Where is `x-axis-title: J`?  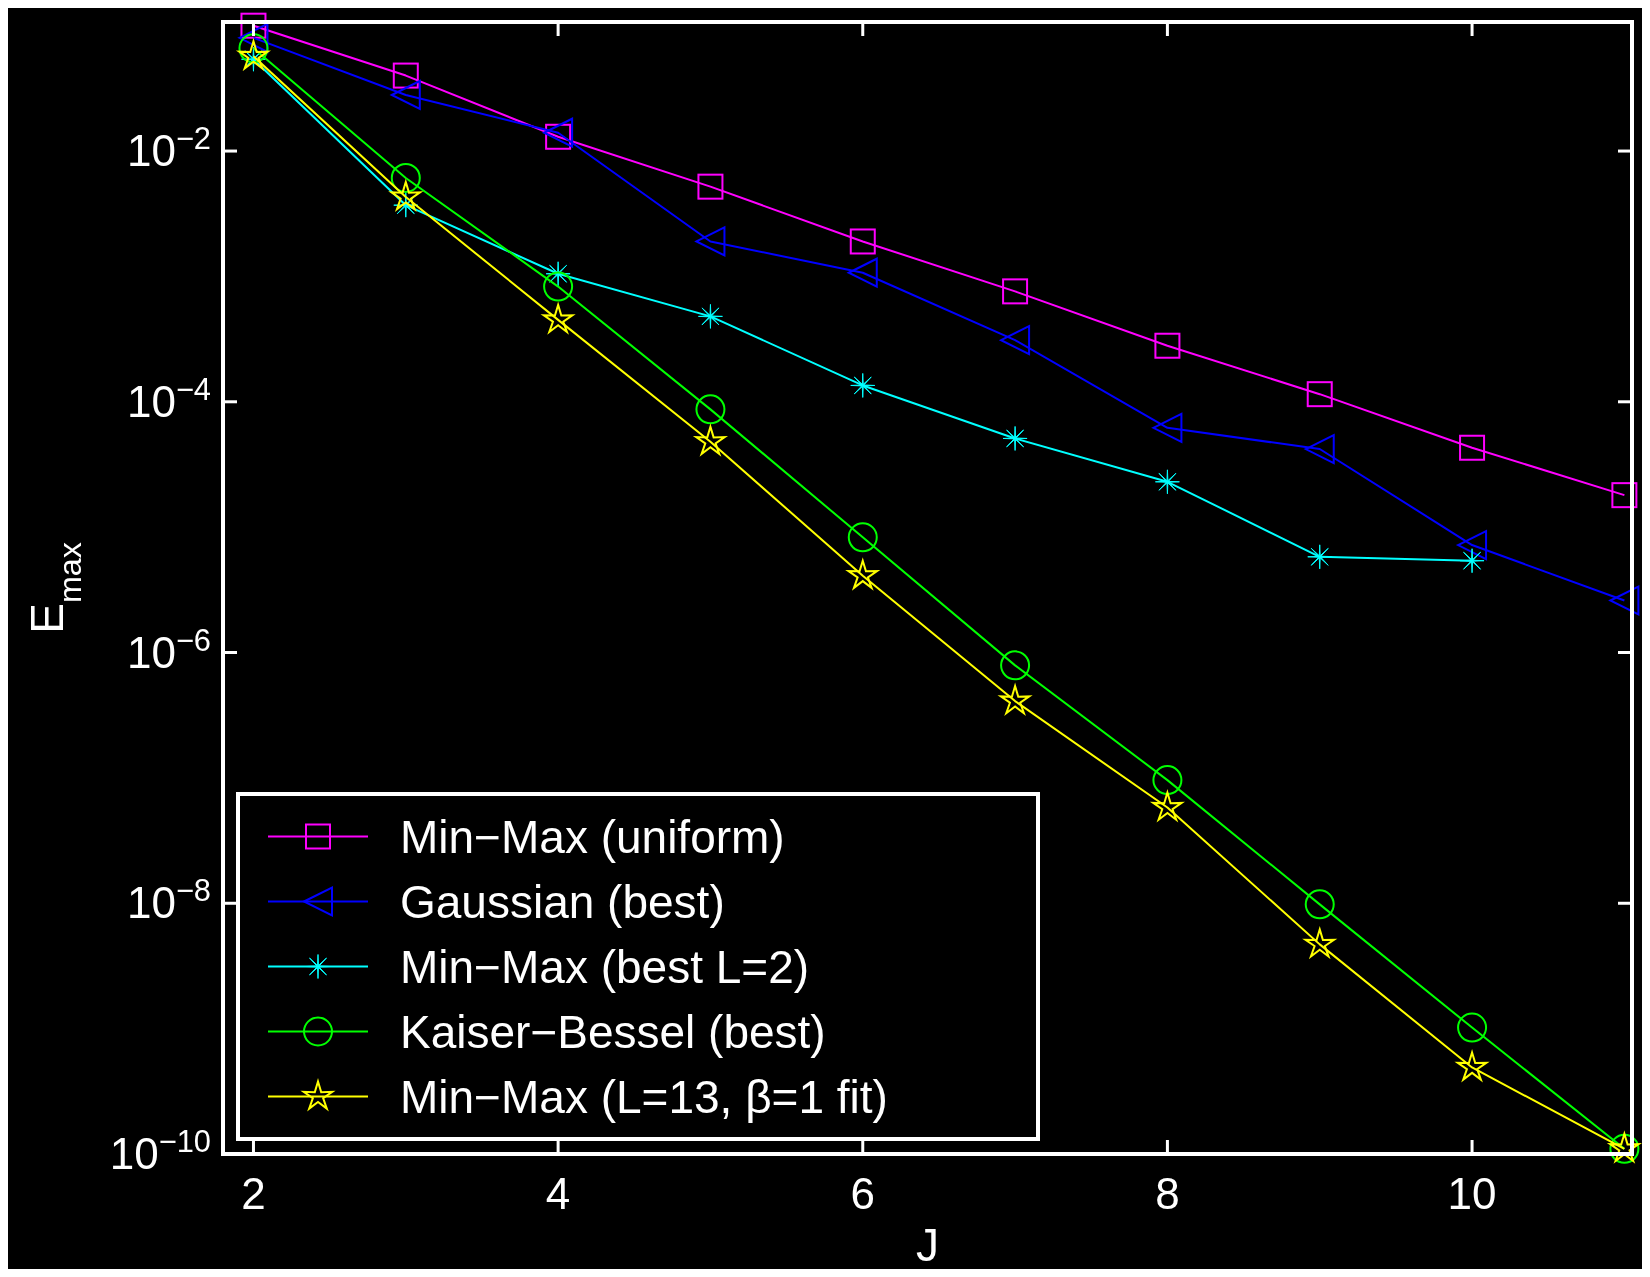 x-axis-title: J is located at coordinates (927, 1245).